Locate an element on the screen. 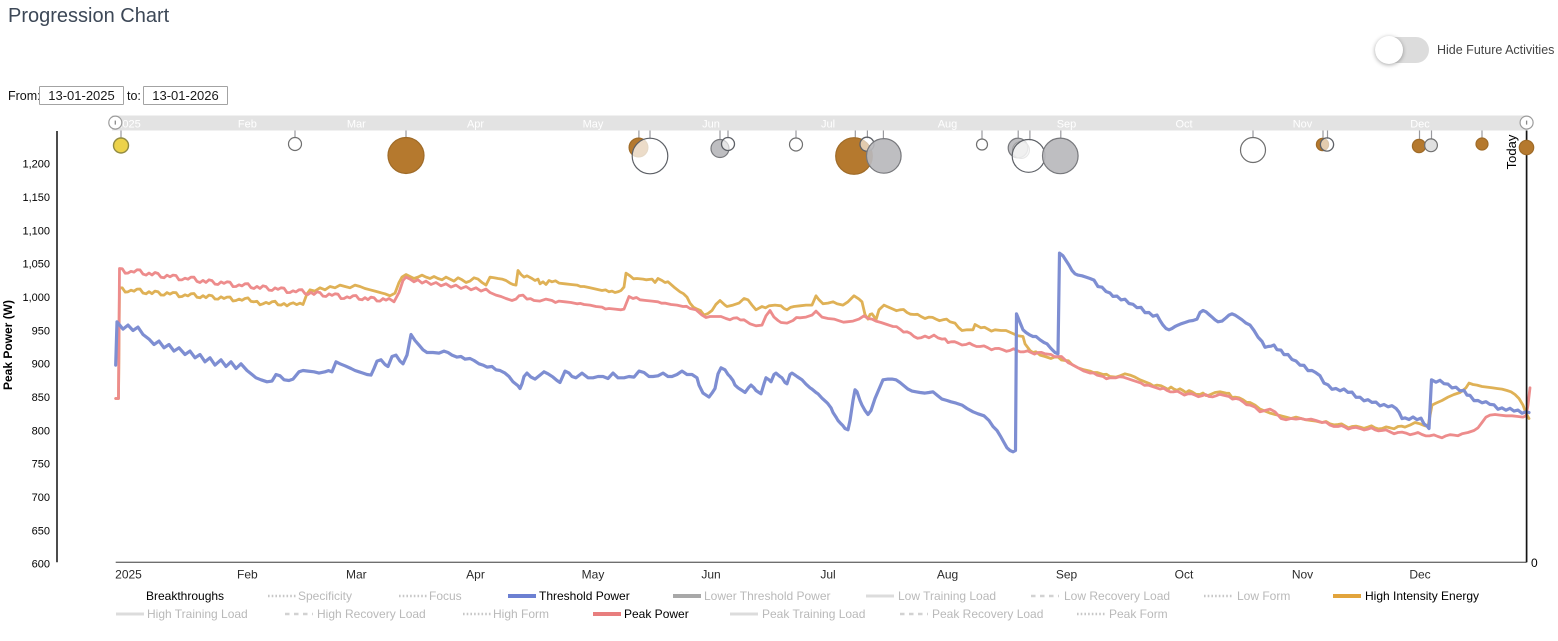  svg-text: Focus is located at coordinates (445, 596).